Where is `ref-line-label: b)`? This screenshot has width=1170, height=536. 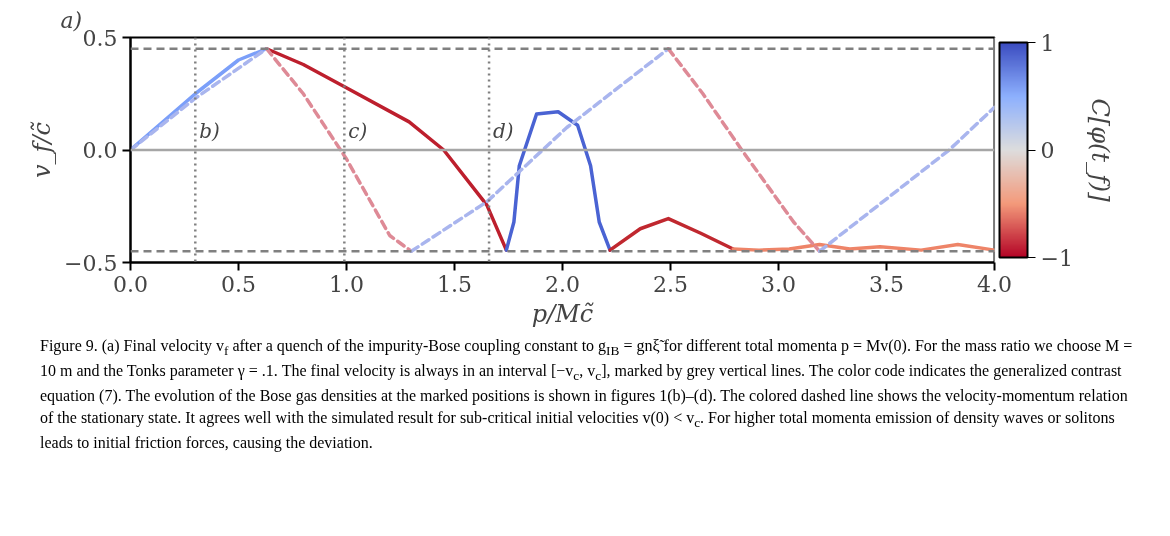 ref-line-label: b) is located at coordinates (209, 131).